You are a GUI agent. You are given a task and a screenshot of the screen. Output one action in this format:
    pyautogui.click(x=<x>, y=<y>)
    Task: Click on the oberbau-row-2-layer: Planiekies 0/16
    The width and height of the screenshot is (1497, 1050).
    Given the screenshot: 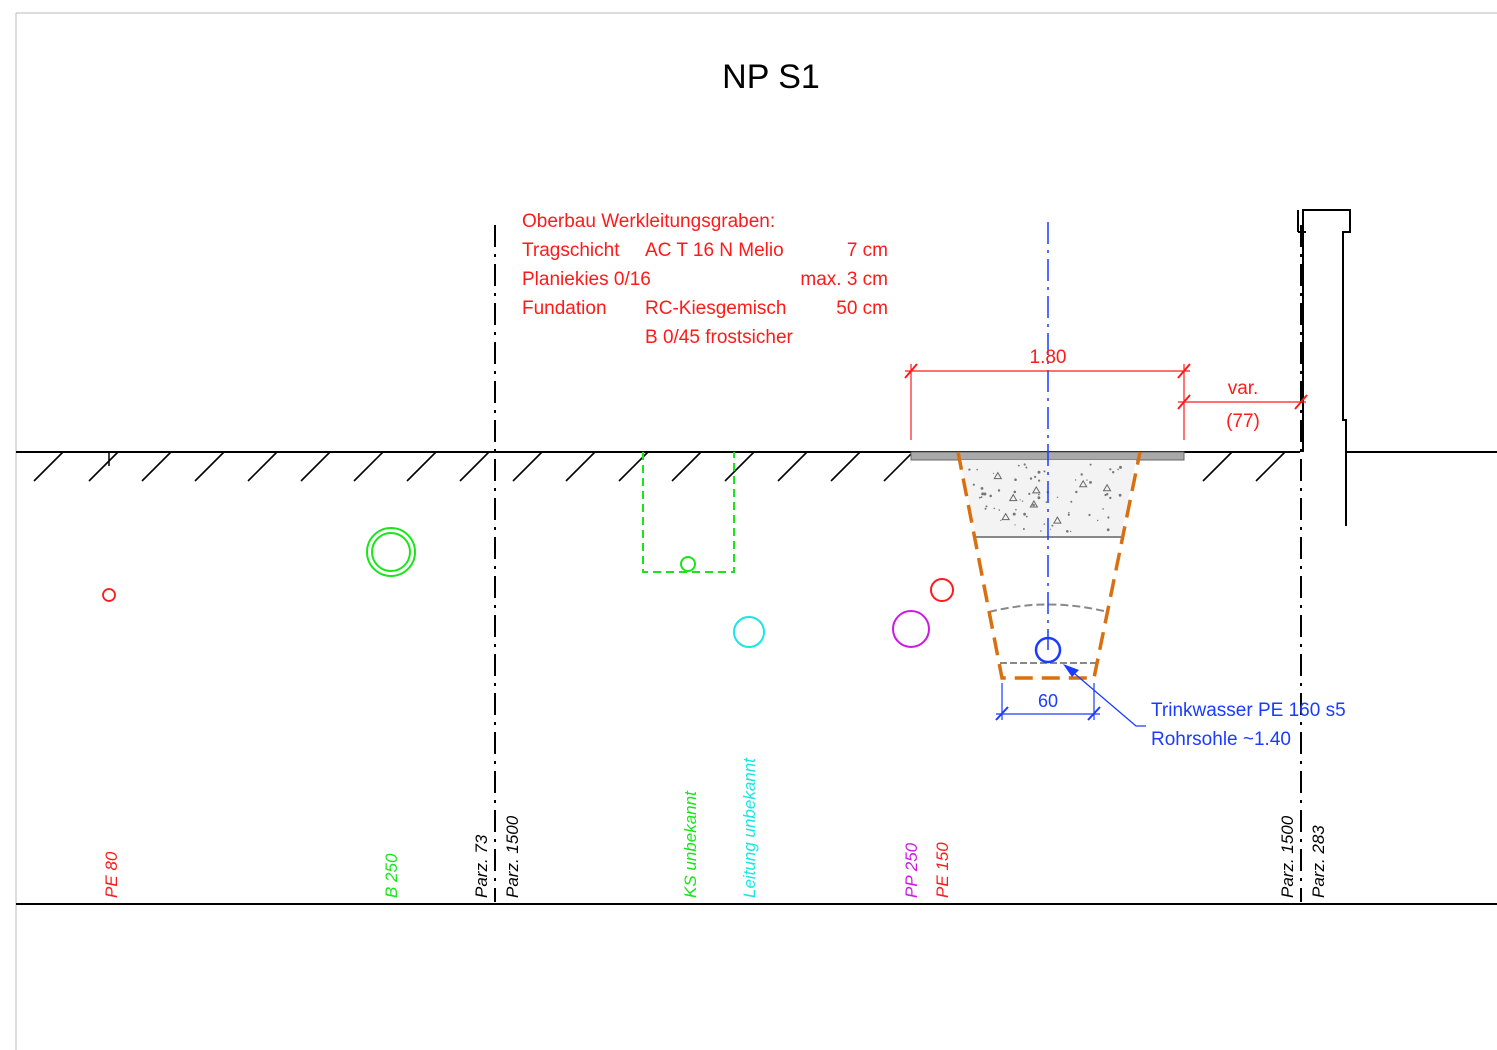 What is the action you would take?
    pyautogui.click(x=586, y=279)
    